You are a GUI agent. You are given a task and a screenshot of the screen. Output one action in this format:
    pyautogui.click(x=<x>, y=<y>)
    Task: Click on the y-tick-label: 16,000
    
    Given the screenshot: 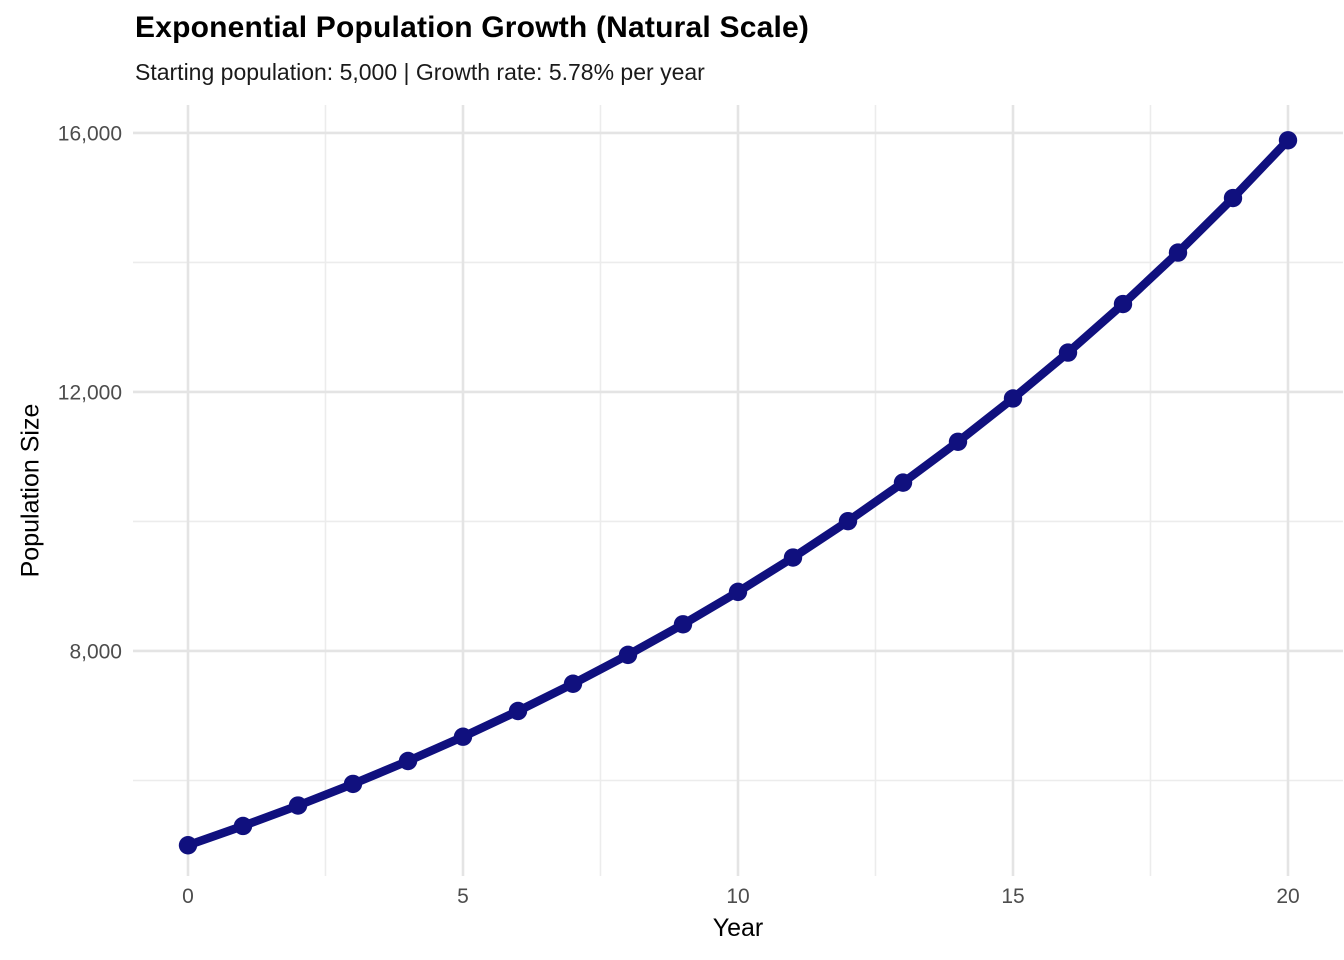 What is the action you would take?
    pyautogui.click(x=90, y=133)
    